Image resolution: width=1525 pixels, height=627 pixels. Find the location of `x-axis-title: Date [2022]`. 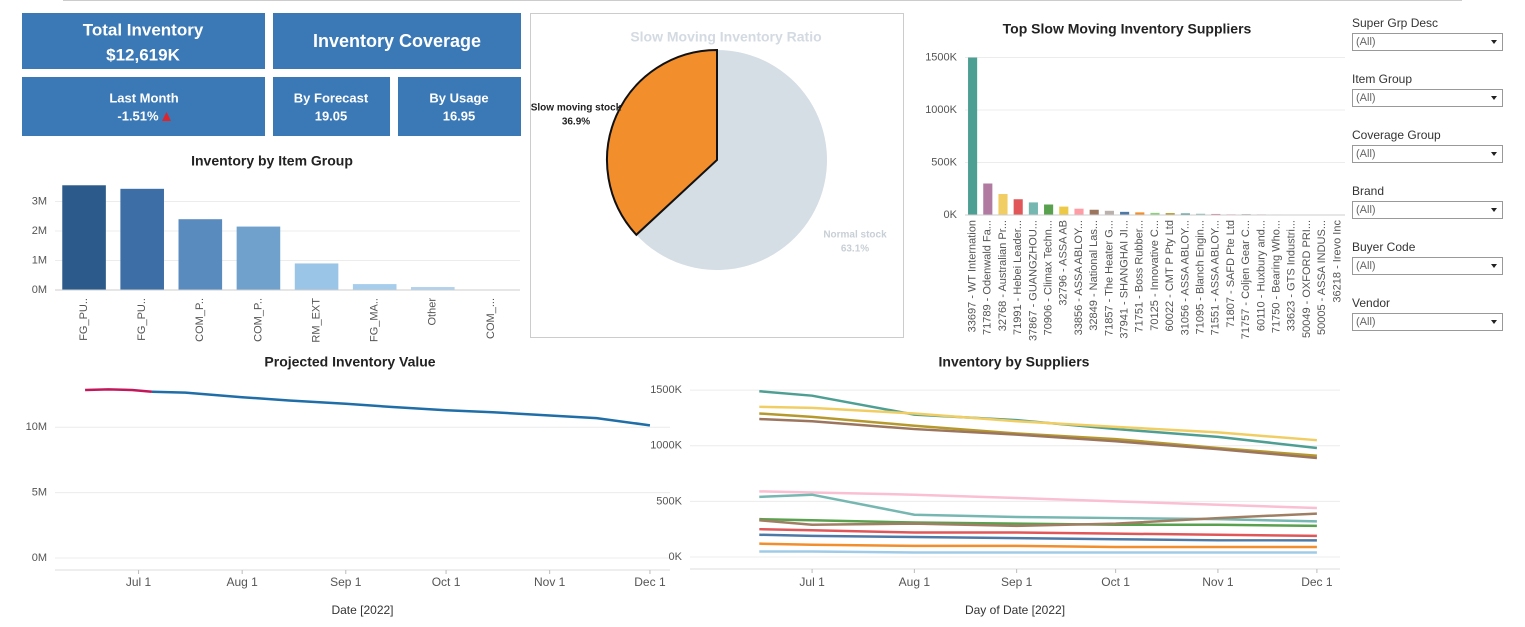

x-axis-title: Date [2022] is located at coordinates (362, 610).